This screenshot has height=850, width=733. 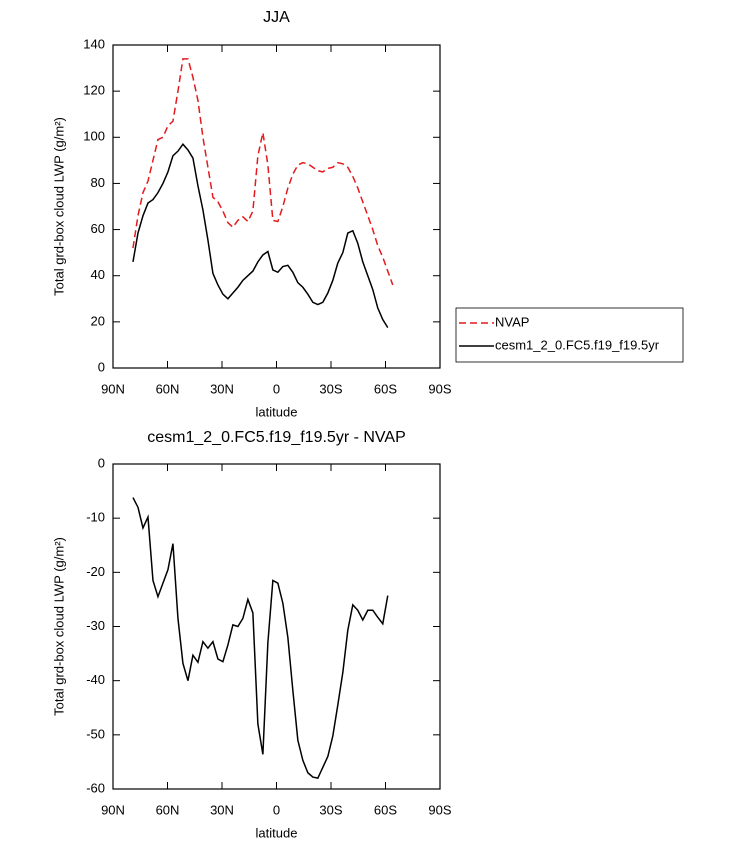 I want to click on y-tick-label: -40, so click(x=95, y=679).